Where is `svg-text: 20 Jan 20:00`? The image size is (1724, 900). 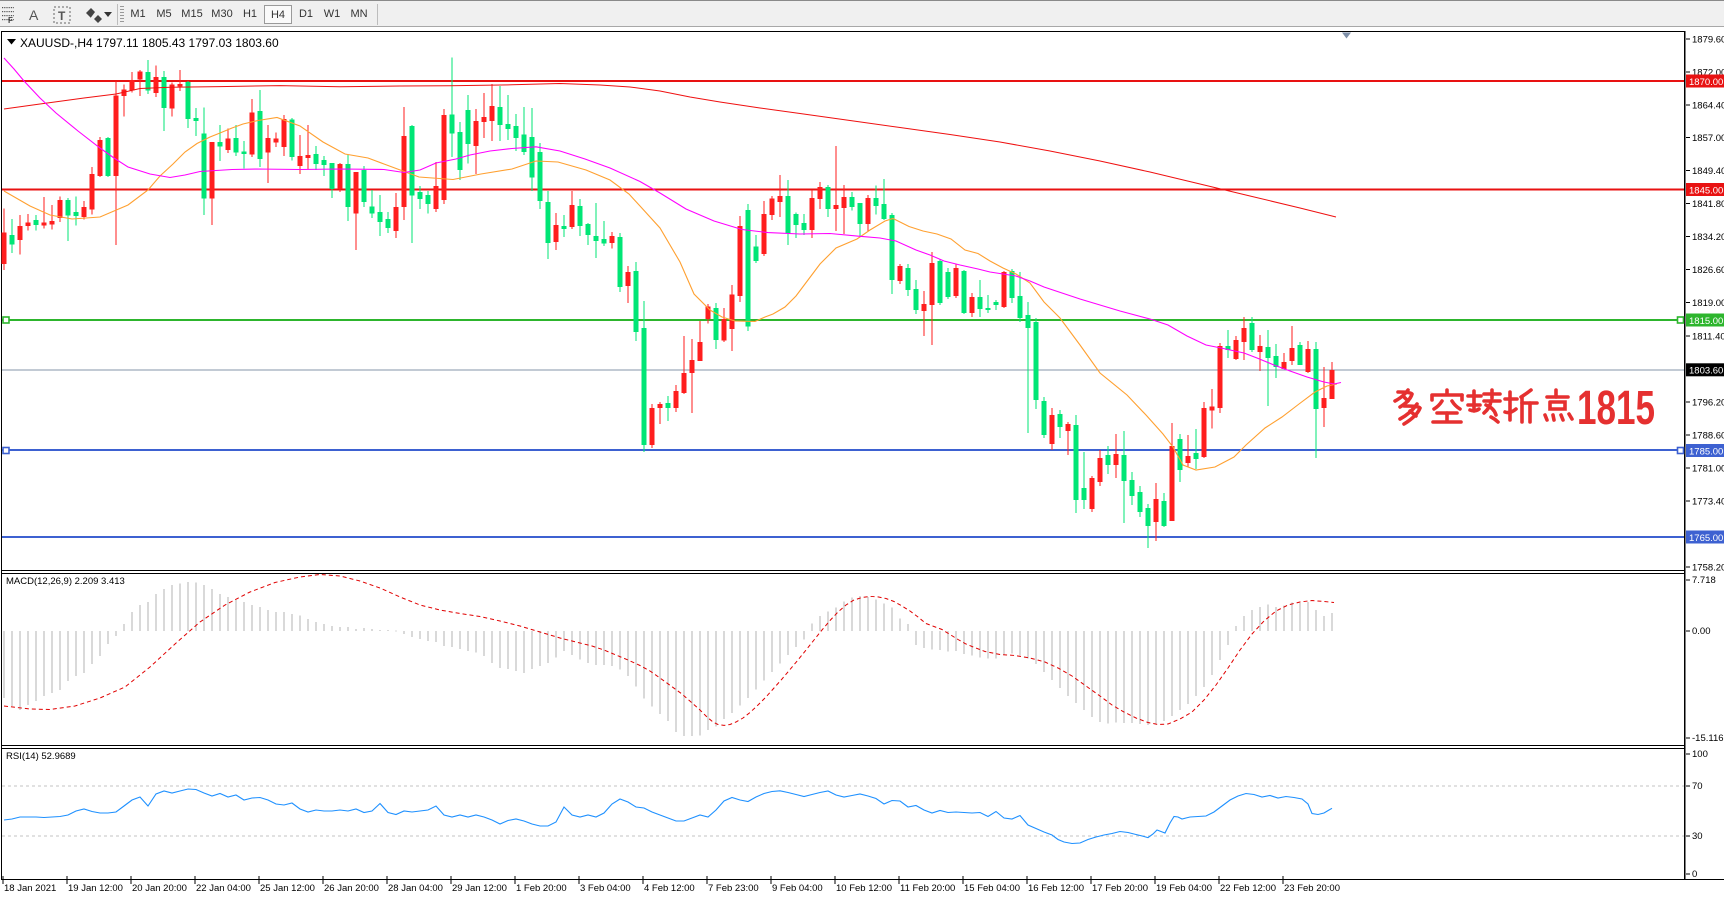
svg-text: 20 Jan 20:00 is located at coordinates (159, 888).